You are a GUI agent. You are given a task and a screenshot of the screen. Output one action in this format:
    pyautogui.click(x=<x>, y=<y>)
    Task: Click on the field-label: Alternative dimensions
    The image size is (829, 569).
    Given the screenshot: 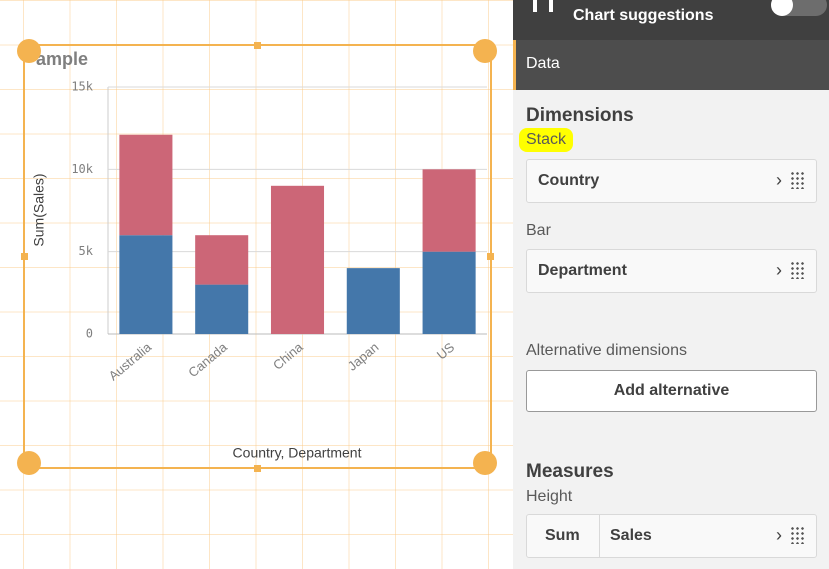 What is the action you would take?
    pyautogui.click(x=606, y=350)
    